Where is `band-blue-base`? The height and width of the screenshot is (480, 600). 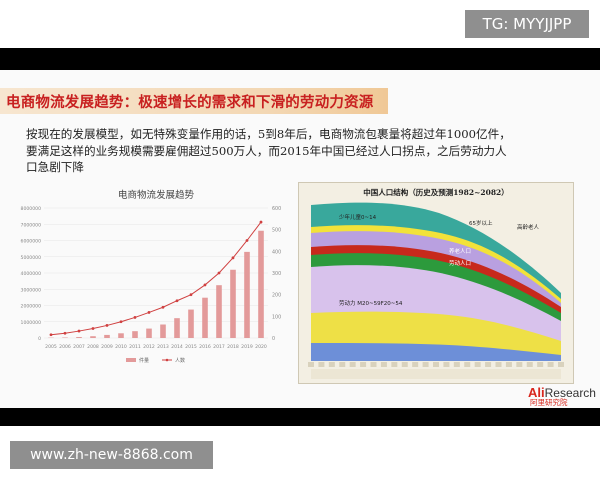
band-blue-base is located at coordinates (436, 352).